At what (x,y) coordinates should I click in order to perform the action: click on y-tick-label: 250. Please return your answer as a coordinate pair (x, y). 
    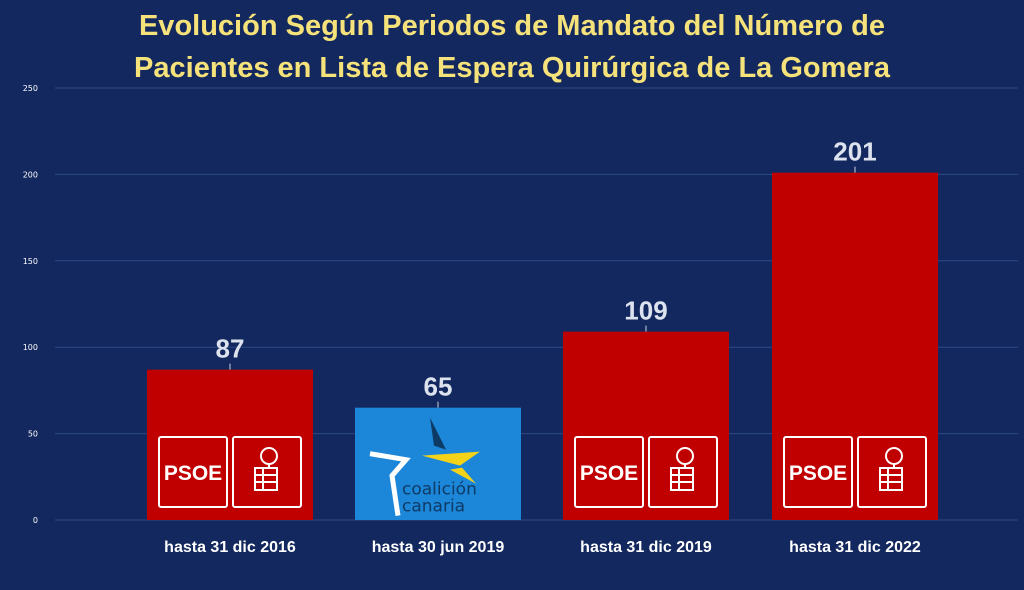
    Looking at the image, I should click on (30, 88).